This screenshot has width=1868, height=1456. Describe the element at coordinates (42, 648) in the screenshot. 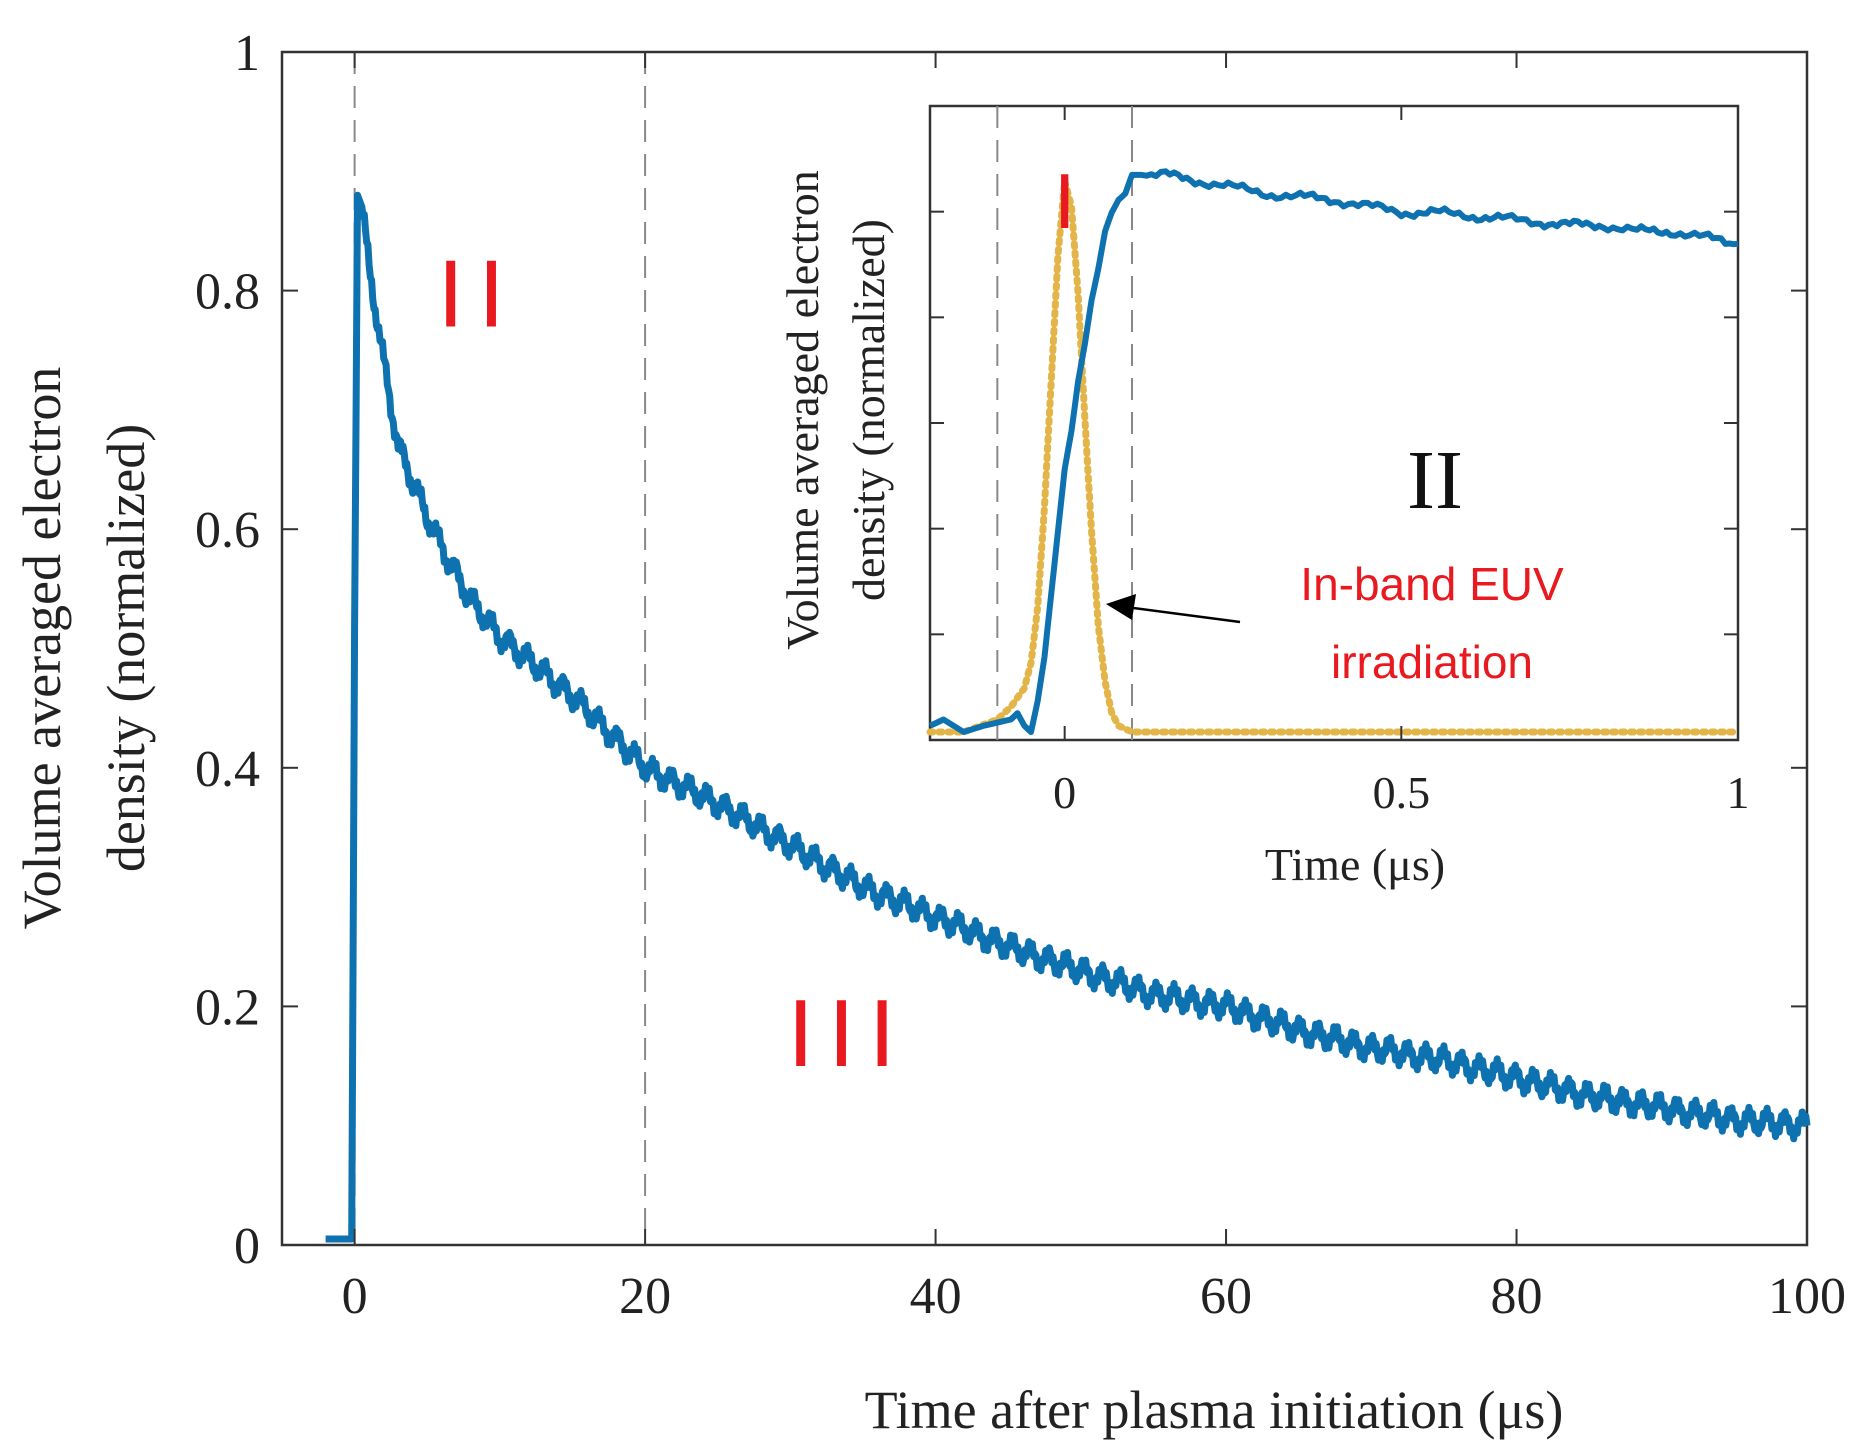

I see `main-y-axis-title-line-1: Volume averaged electron` at that location.